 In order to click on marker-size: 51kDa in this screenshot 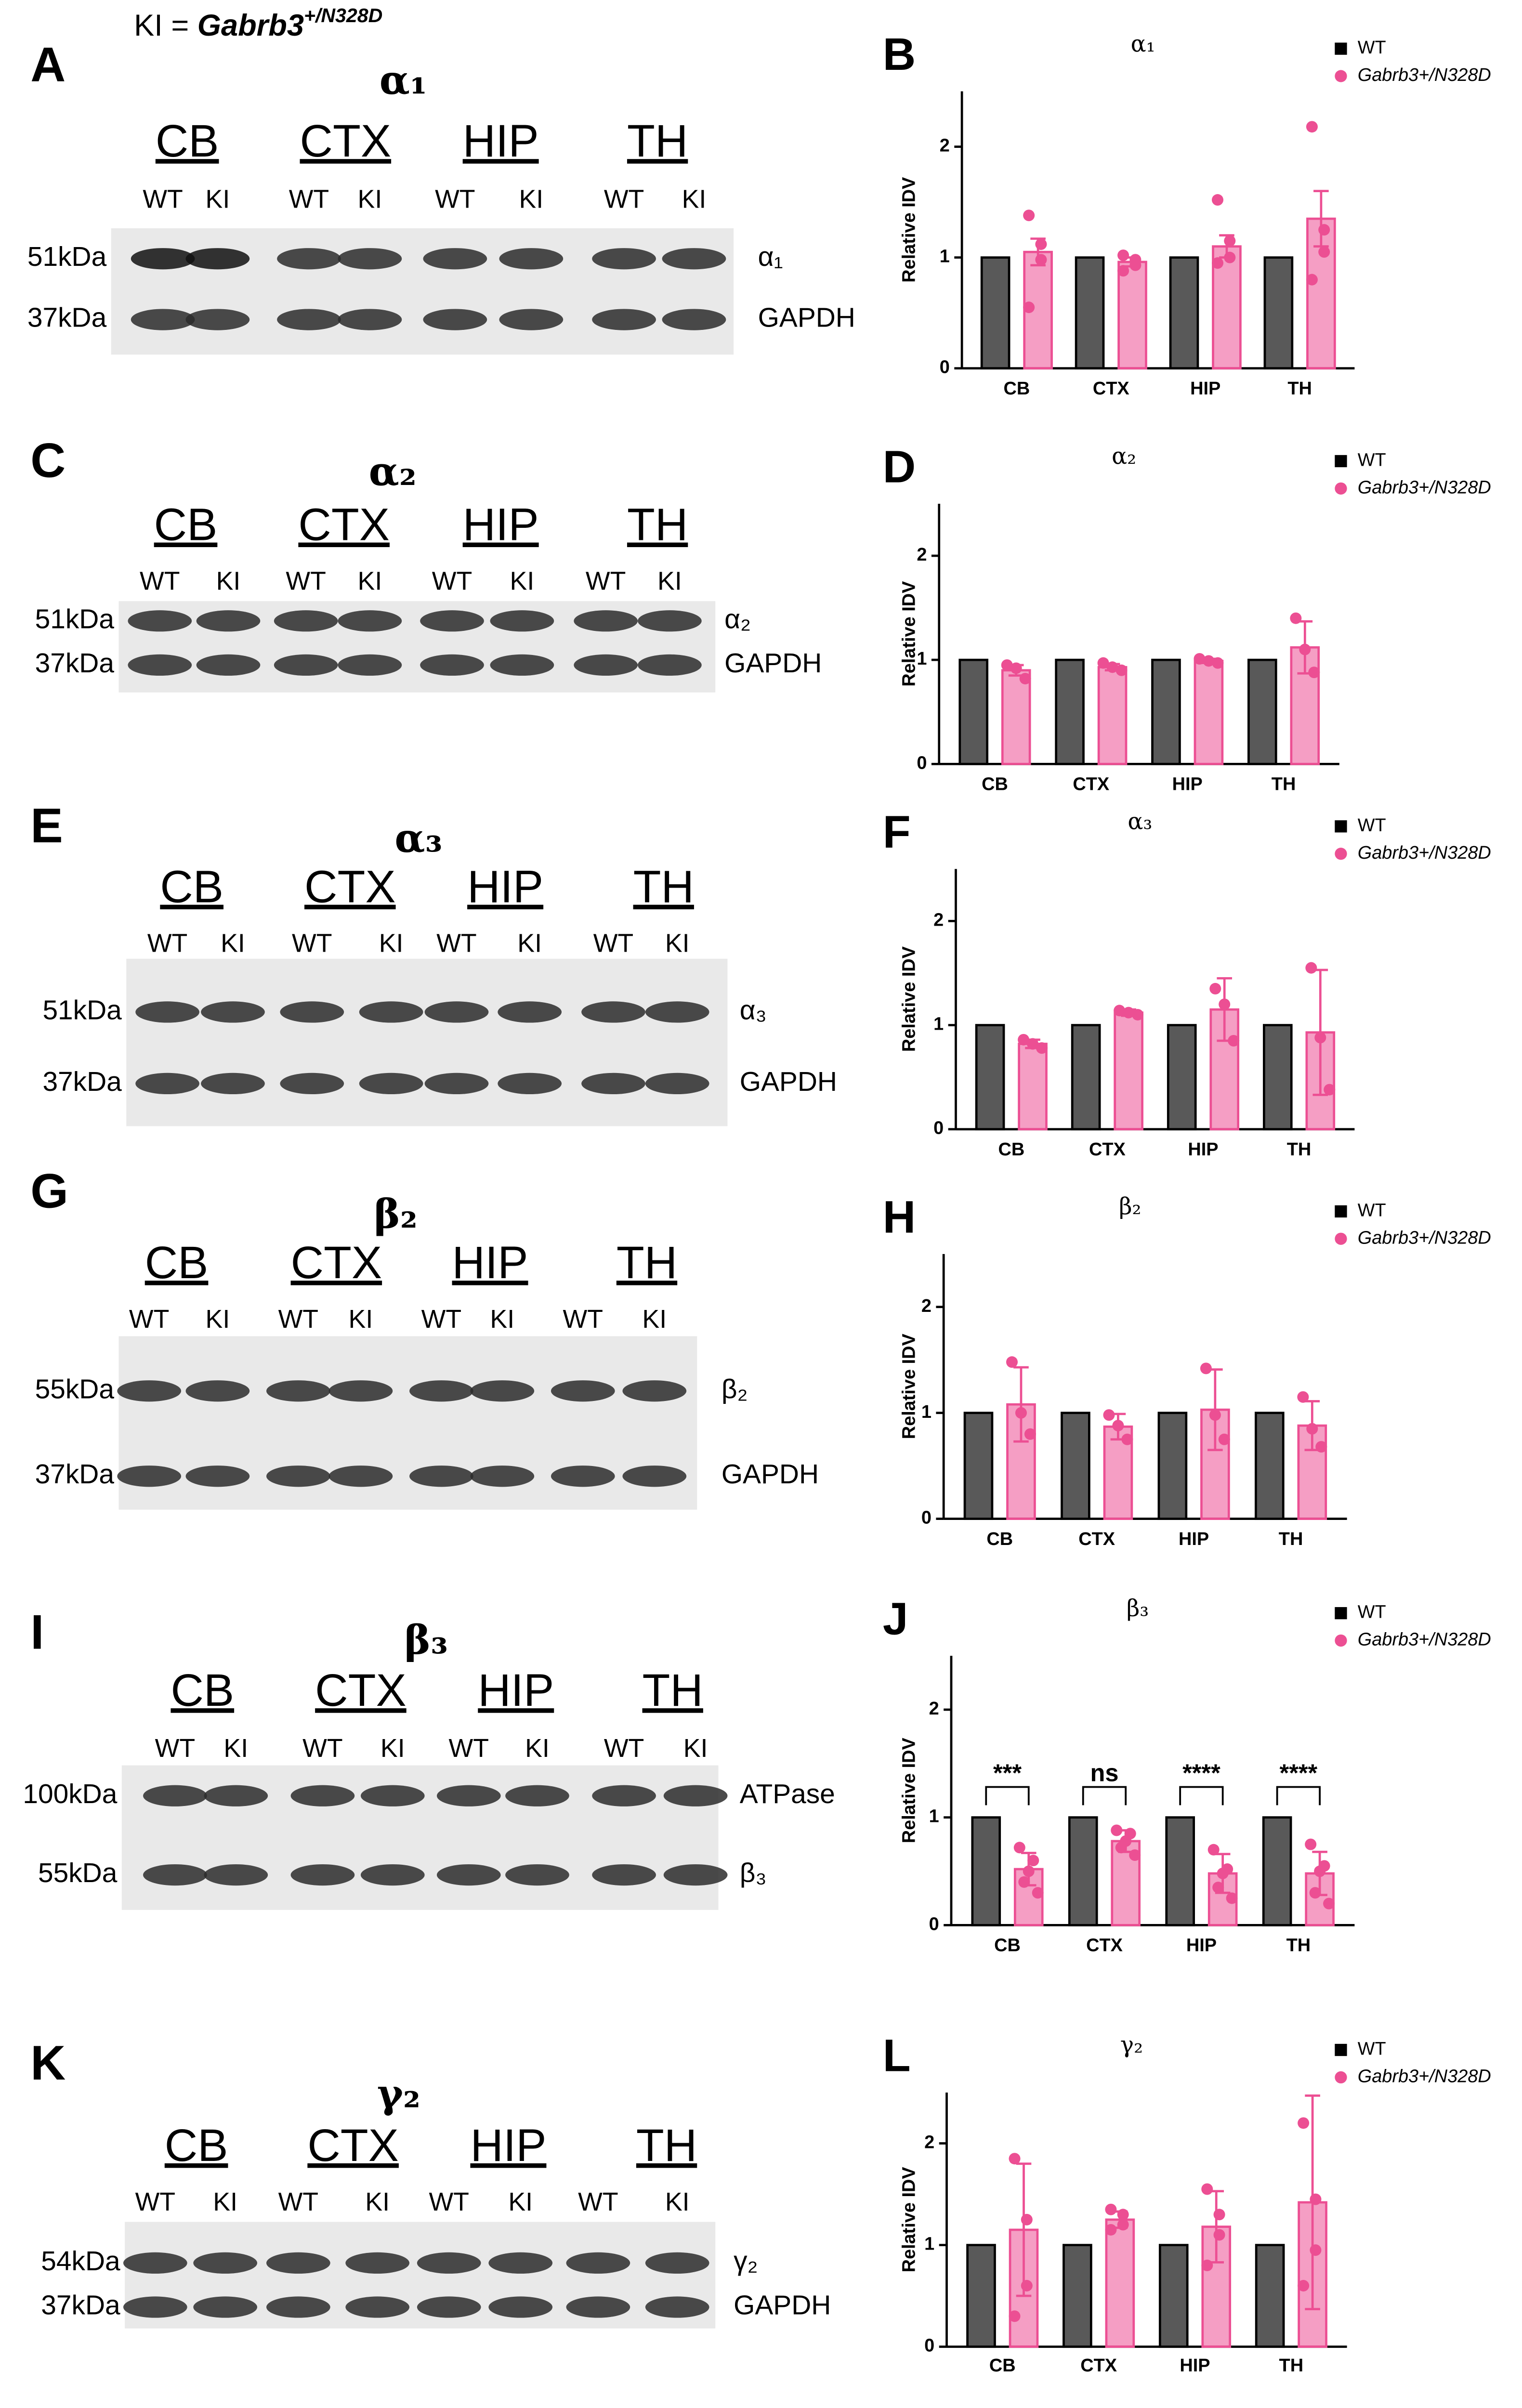, I will do `click(75, 619)`.